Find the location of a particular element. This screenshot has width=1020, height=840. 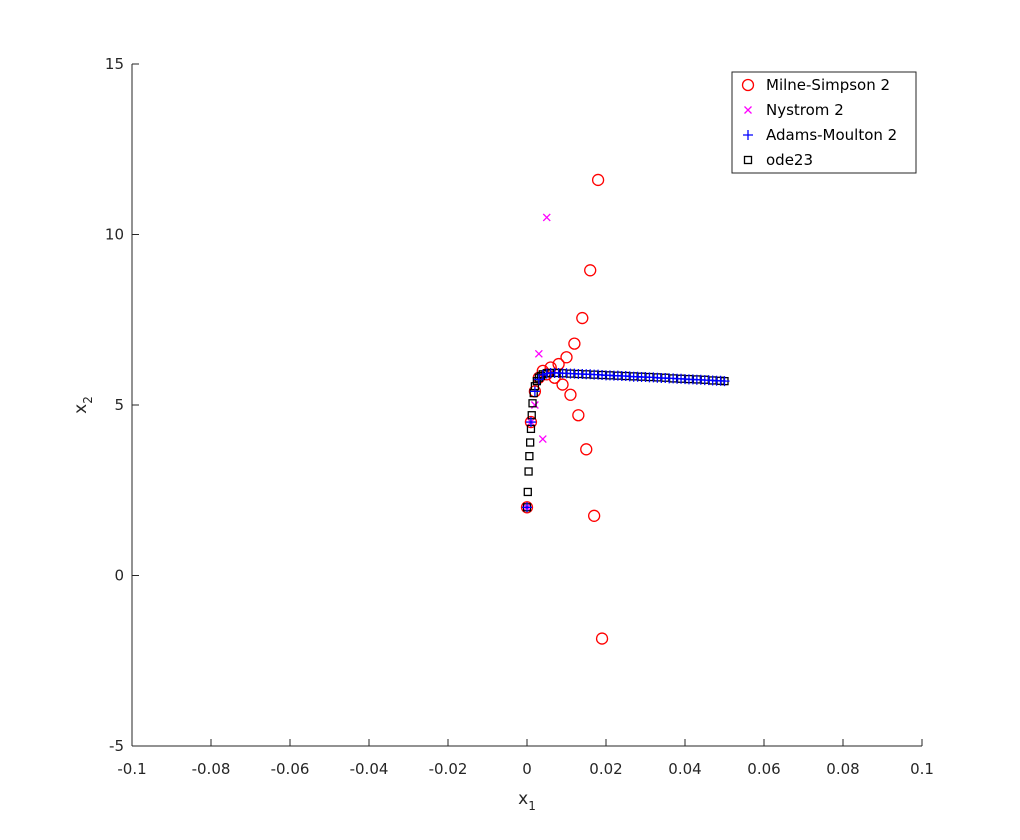

x-tick-label: -0.02 is located at coordinates (448, 769).